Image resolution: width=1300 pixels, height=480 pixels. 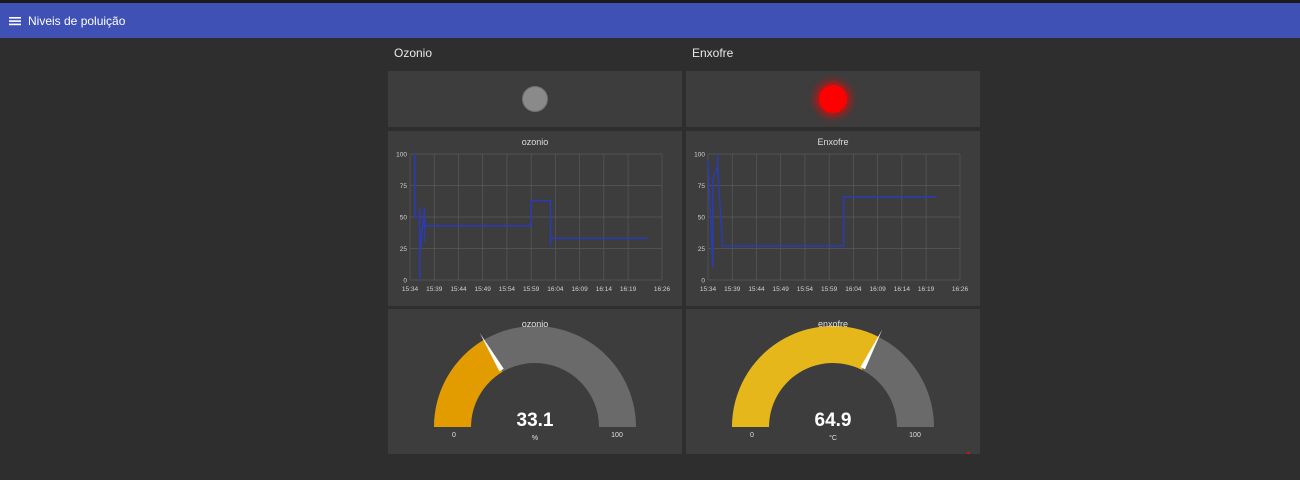 I want to click on led-card-ozonio, so click(x=535, y=99).